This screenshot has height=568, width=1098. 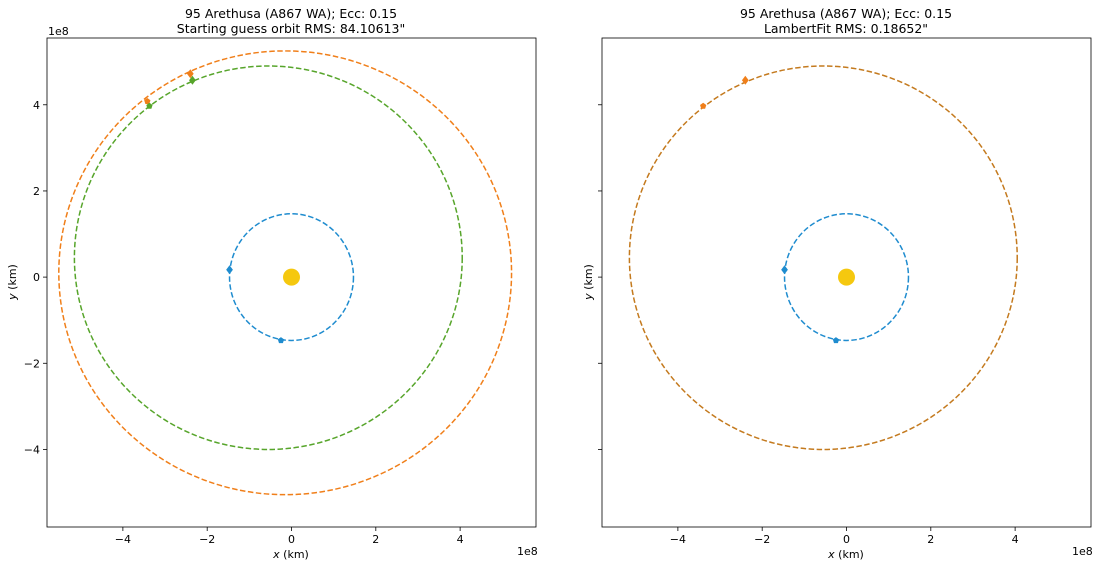 I want to click on plot-title-line2: Starting guess orbit RMS: 84.10613", so click(x=291, y=28).